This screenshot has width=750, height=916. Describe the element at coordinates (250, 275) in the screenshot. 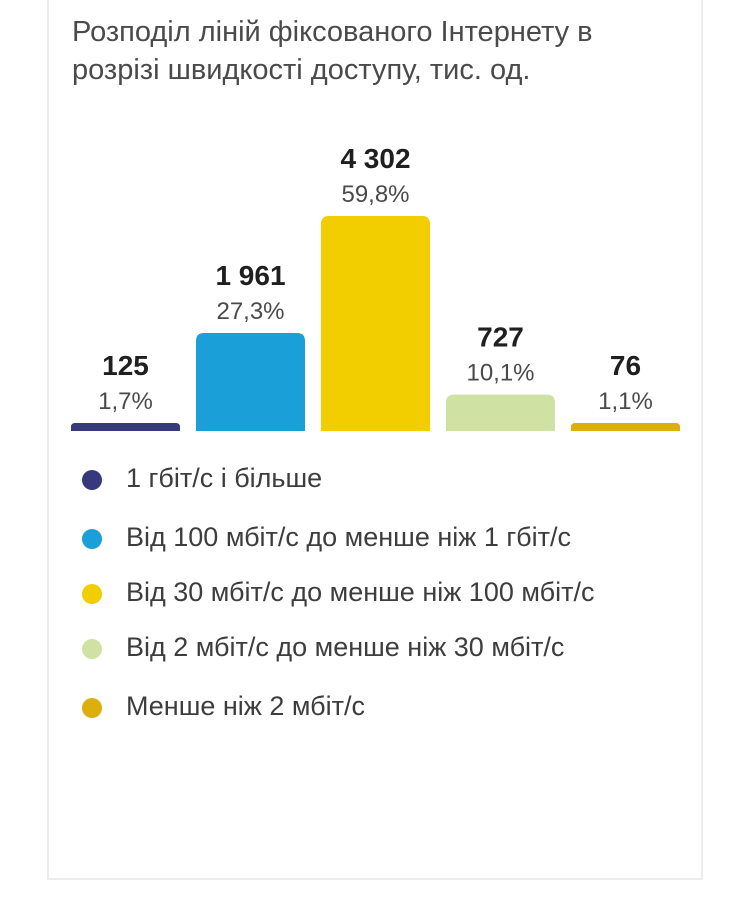

I see `value-label-2: 1 961` at that location.